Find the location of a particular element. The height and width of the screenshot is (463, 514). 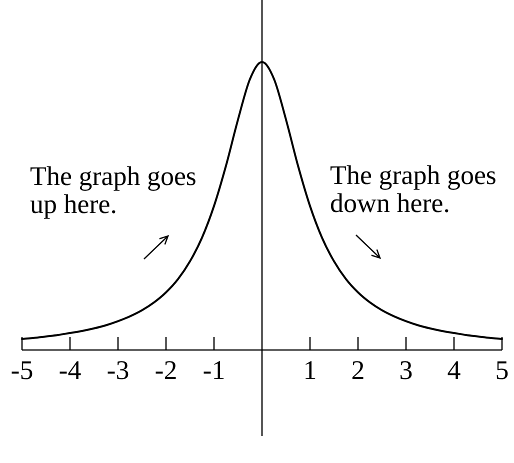

x-tick-label: -5 is located at coordinates (22, 370).